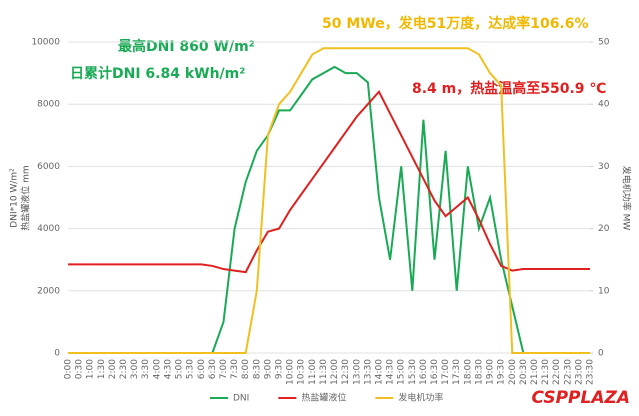 This screenshot has width=639, height=416. I want to click on x-tick-label: 8:30, so click(257, 369).